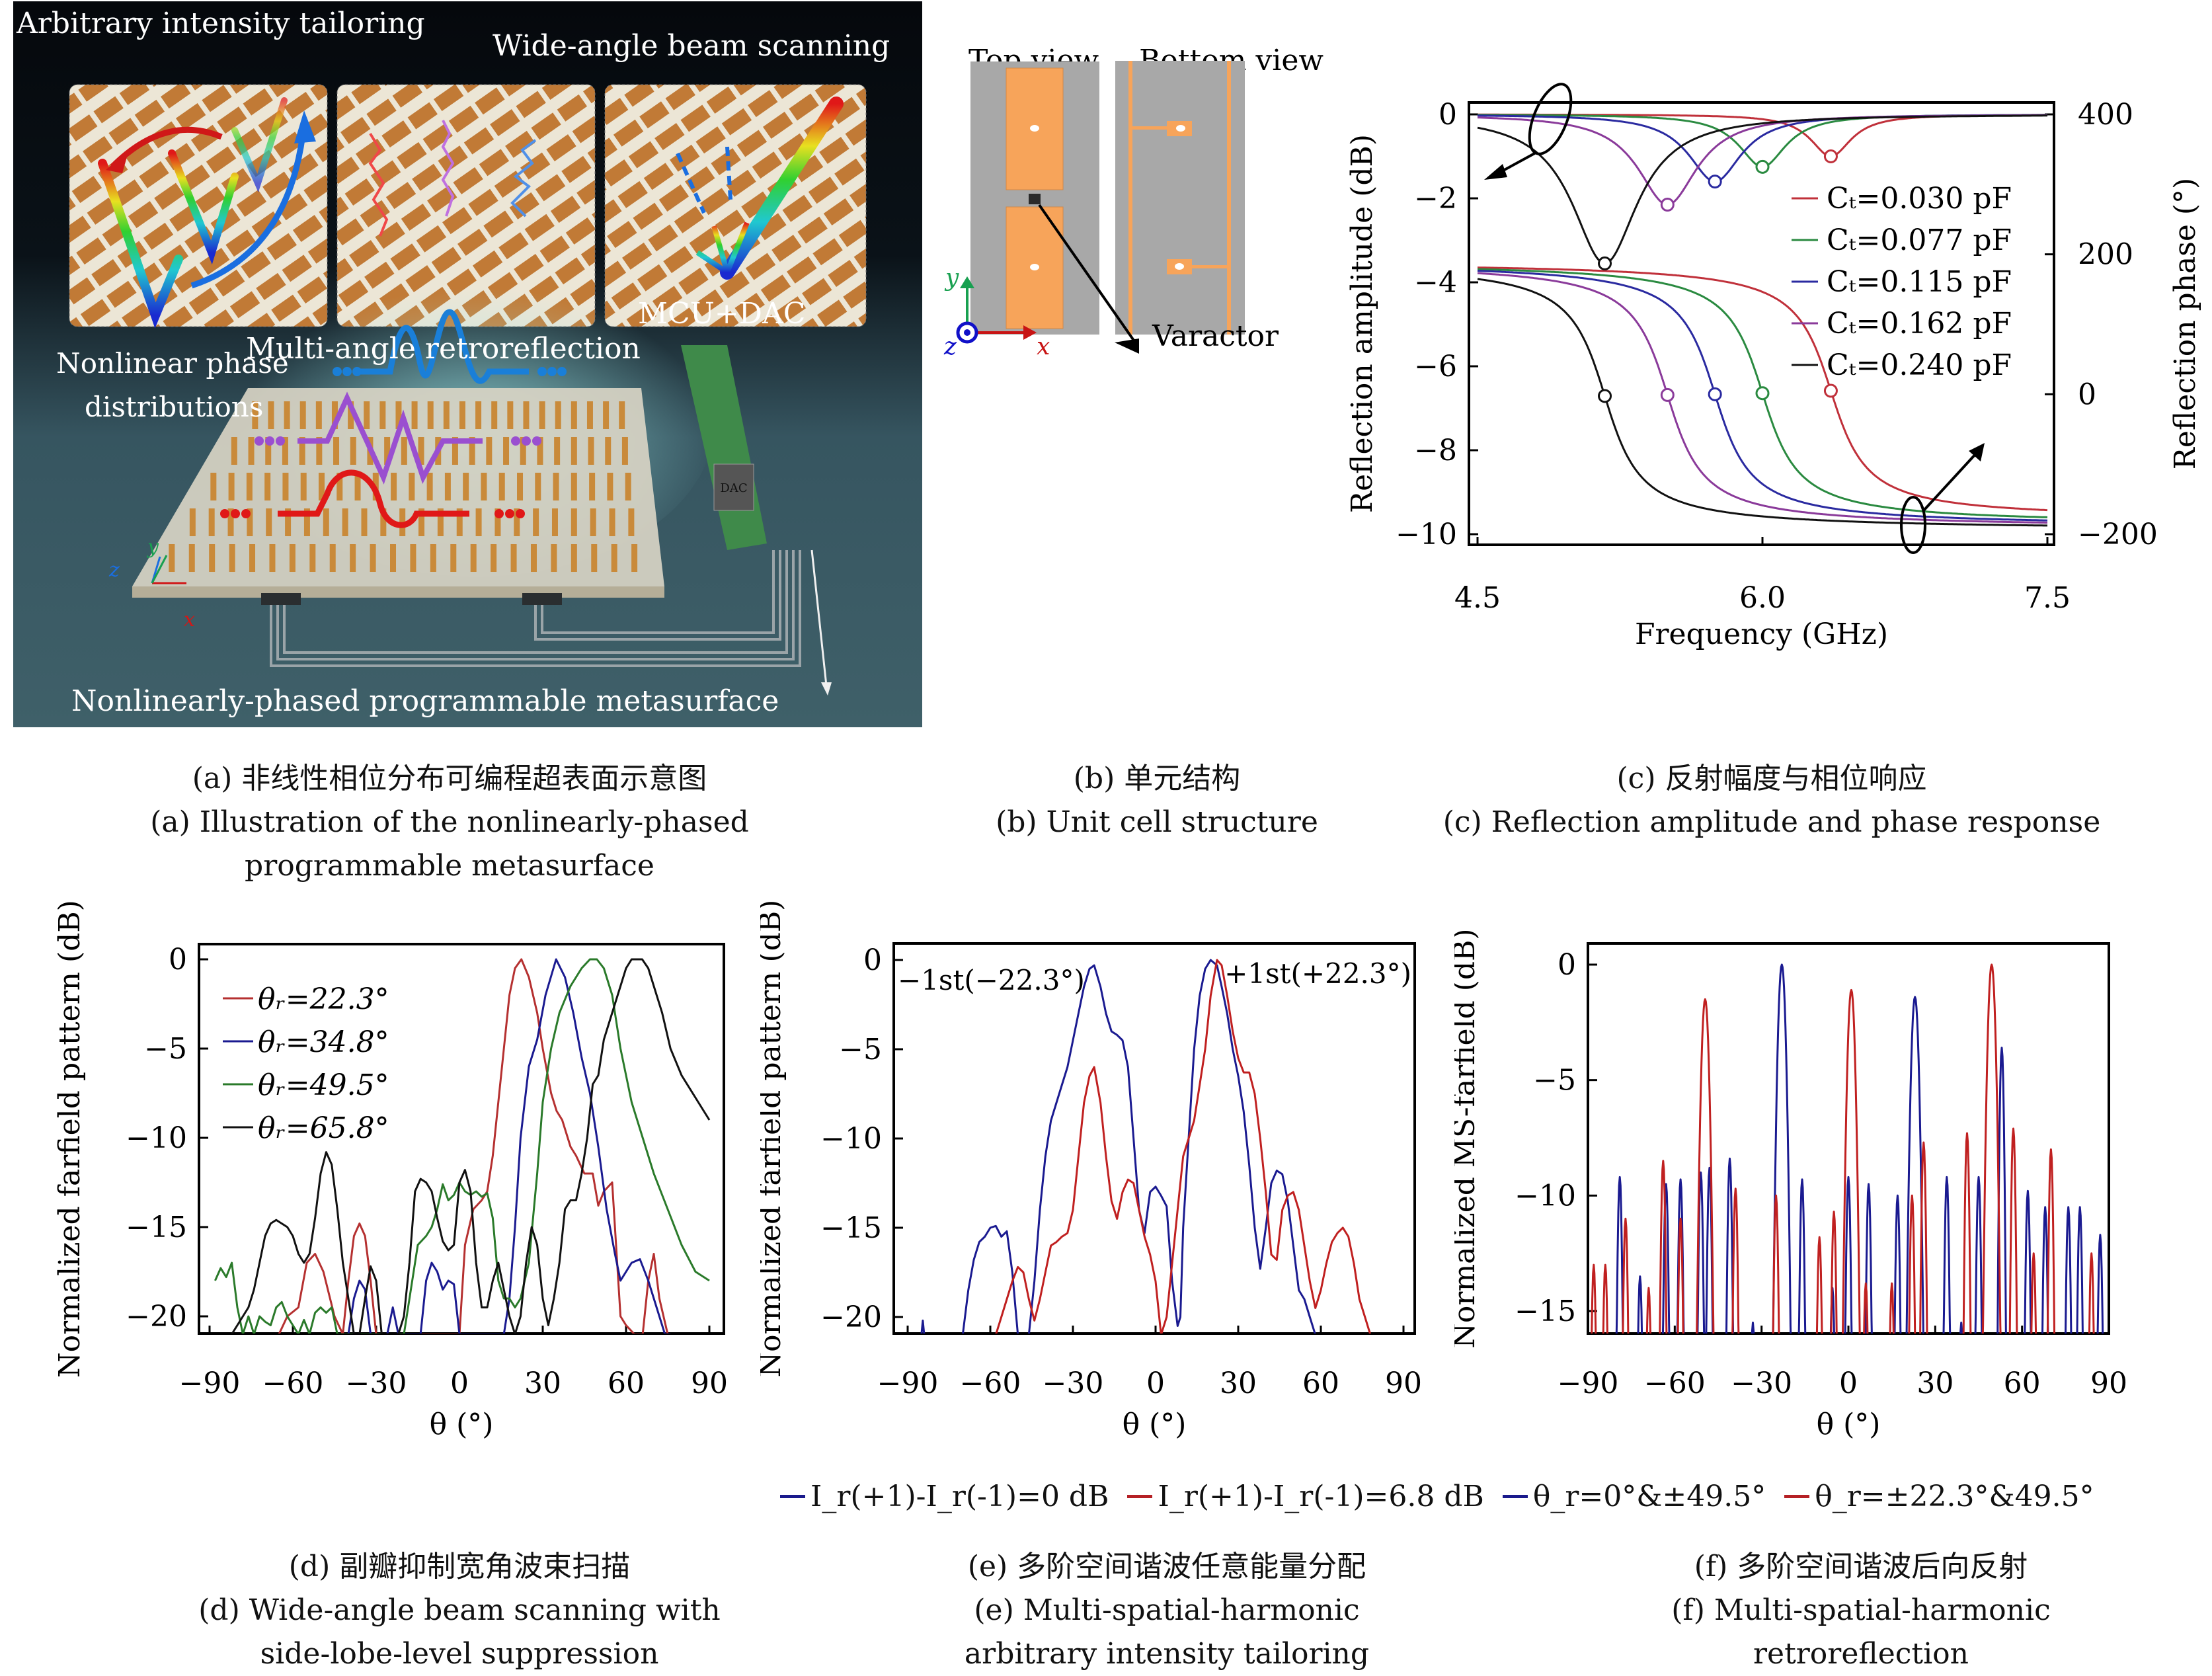 Image resolution: width=2212 pixels, height=1676 pixels. I want to click on phase-line, so click(1762, 389).